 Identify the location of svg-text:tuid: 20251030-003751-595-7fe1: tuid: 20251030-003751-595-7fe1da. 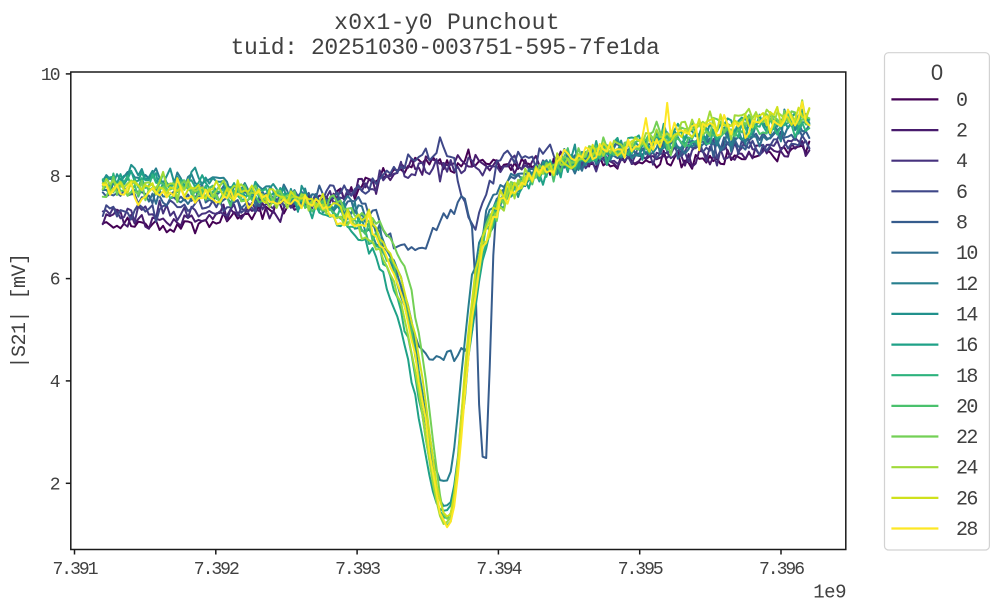
(445, 48).